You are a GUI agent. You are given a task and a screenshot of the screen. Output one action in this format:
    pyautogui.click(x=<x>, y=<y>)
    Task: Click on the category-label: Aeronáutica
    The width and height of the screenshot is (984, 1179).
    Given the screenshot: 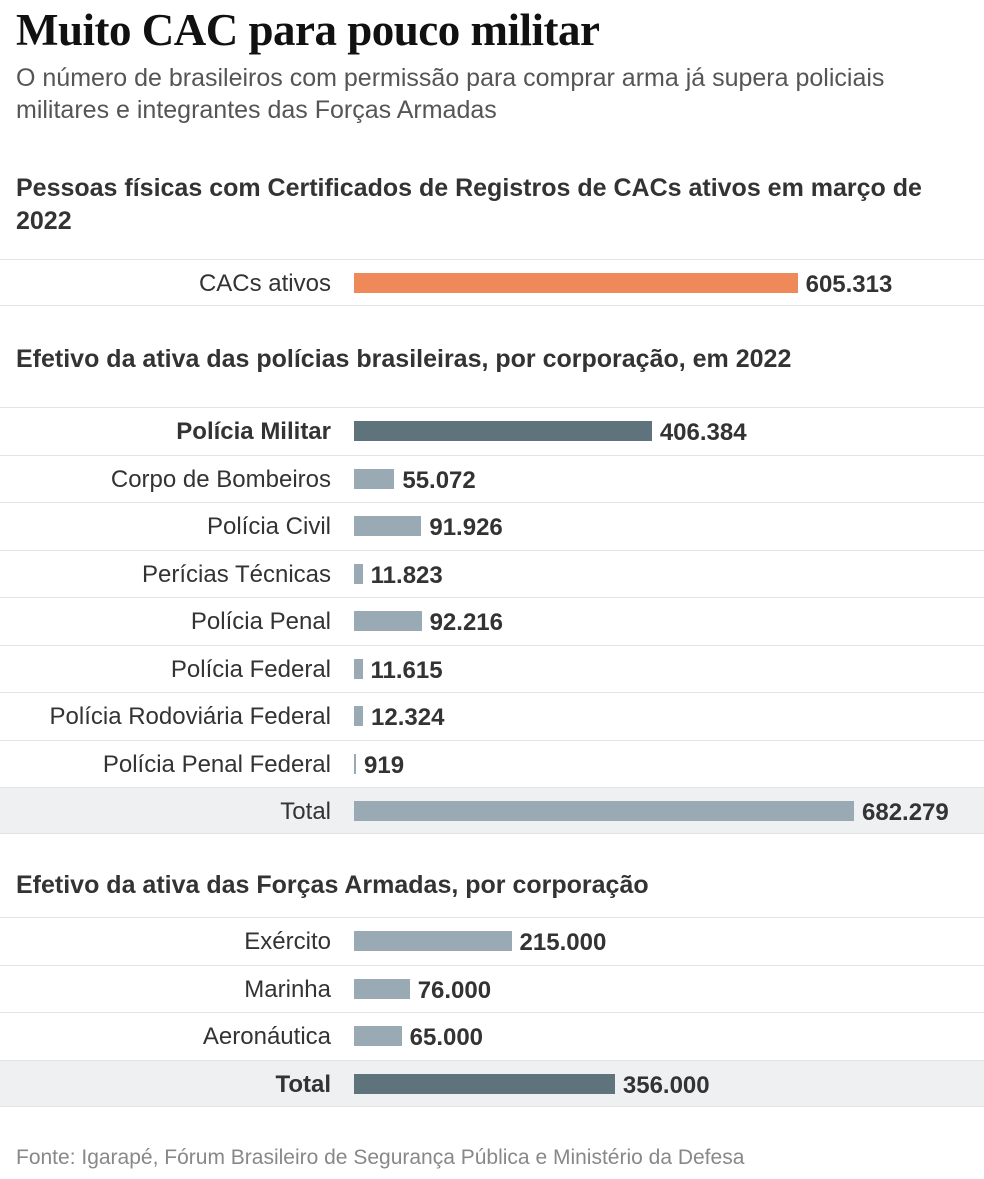 What is the action you would take?
    pyautogui.click(x=266, y=1036)
    